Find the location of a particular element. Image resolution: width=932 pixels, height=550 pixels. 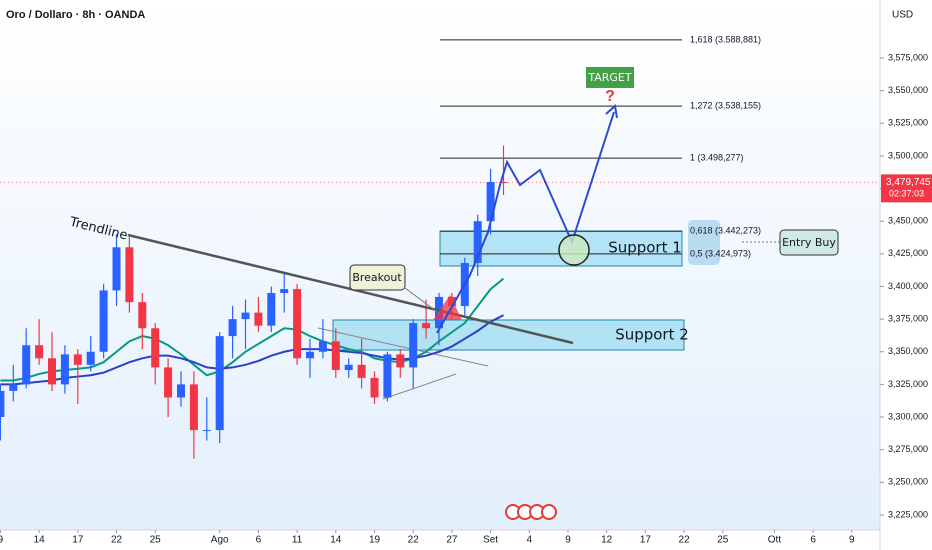

target-label: TARGET is located at coordinates (609, 77).